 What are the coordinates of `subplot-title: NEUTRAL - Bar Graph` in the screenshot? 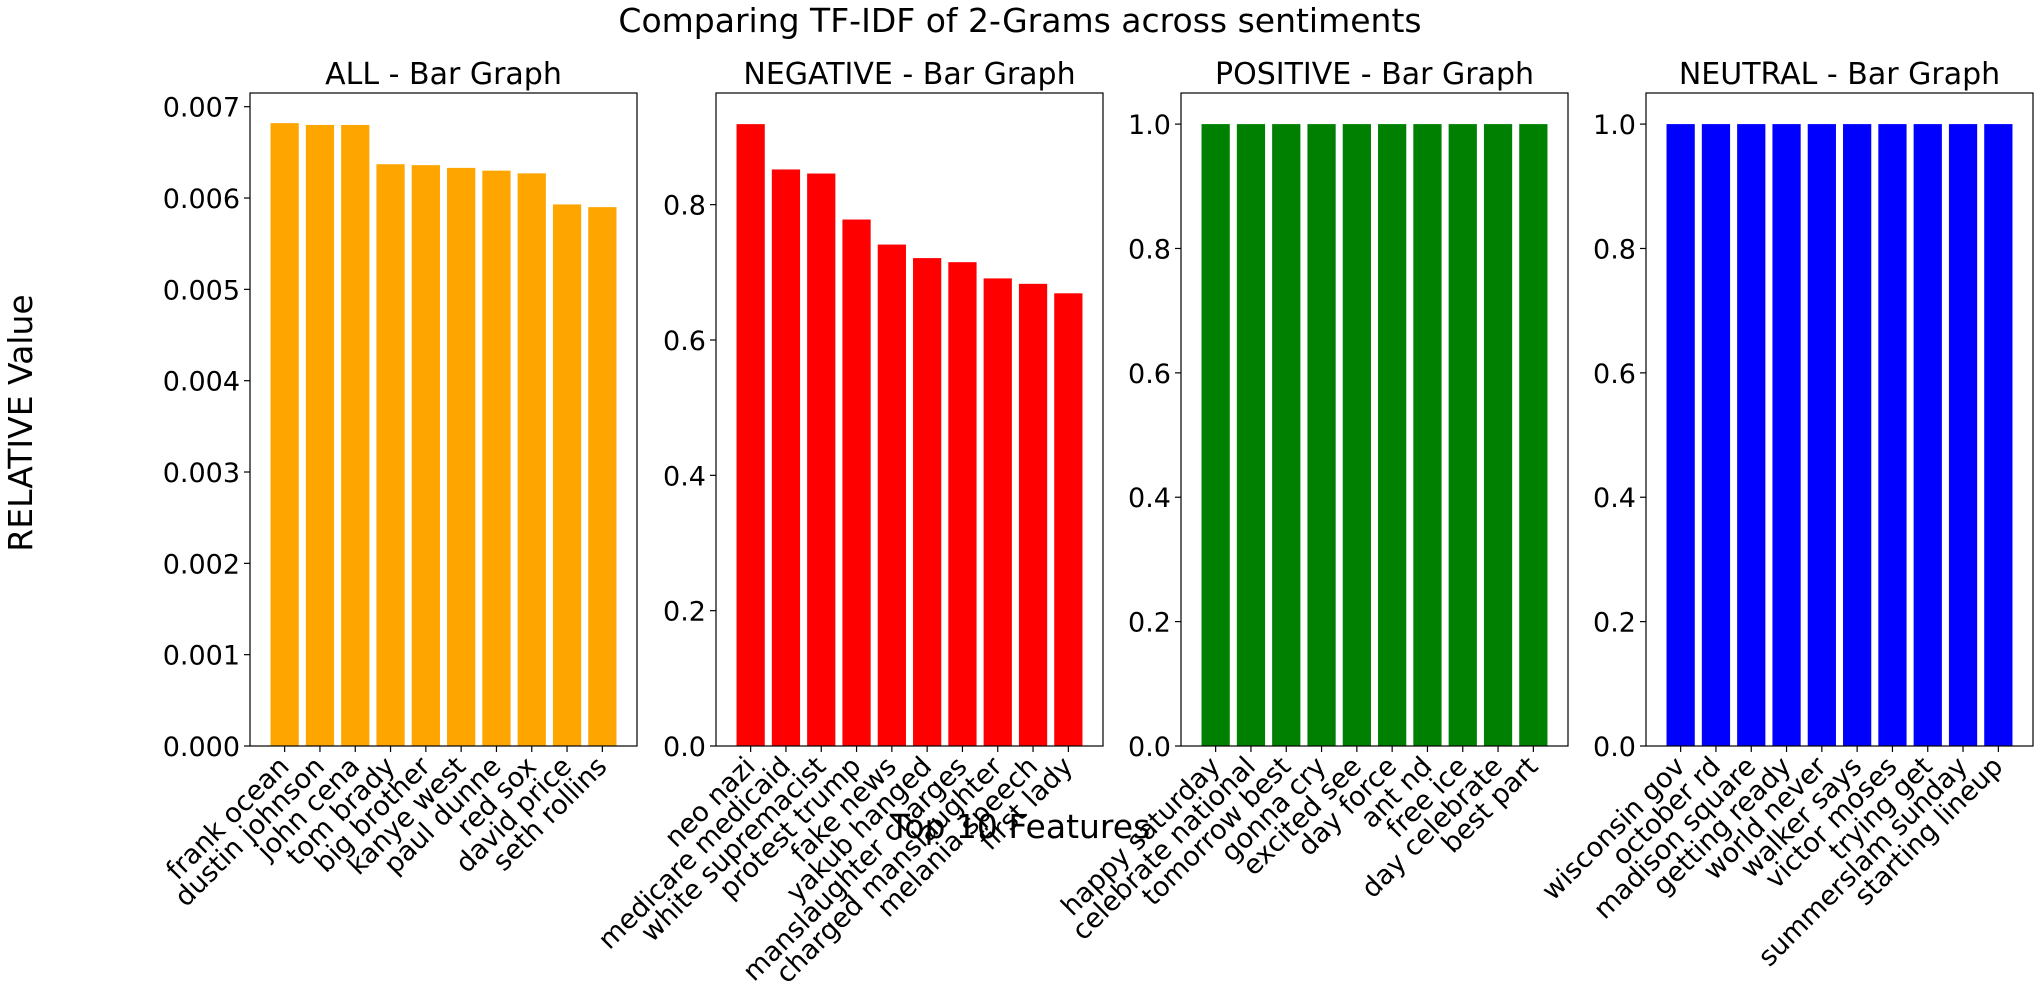 It's located at (1839, 74).